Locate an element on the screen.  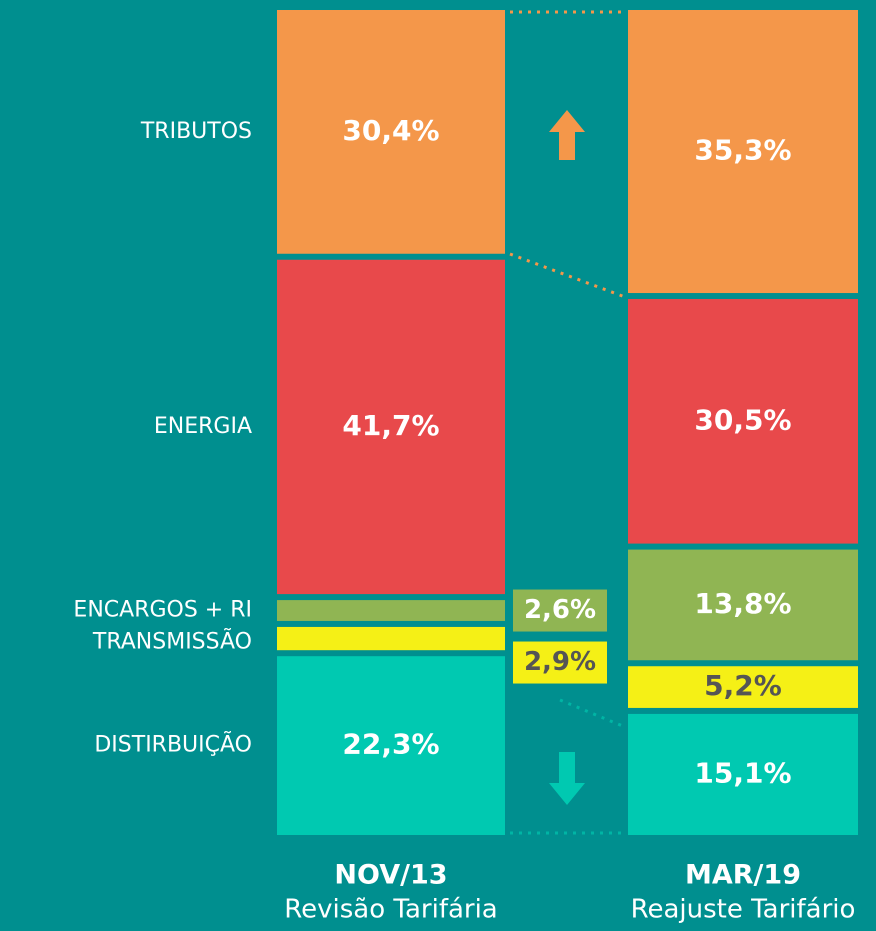
legend-label: ENCARGOS + RI is located at coordinates (162, 610).